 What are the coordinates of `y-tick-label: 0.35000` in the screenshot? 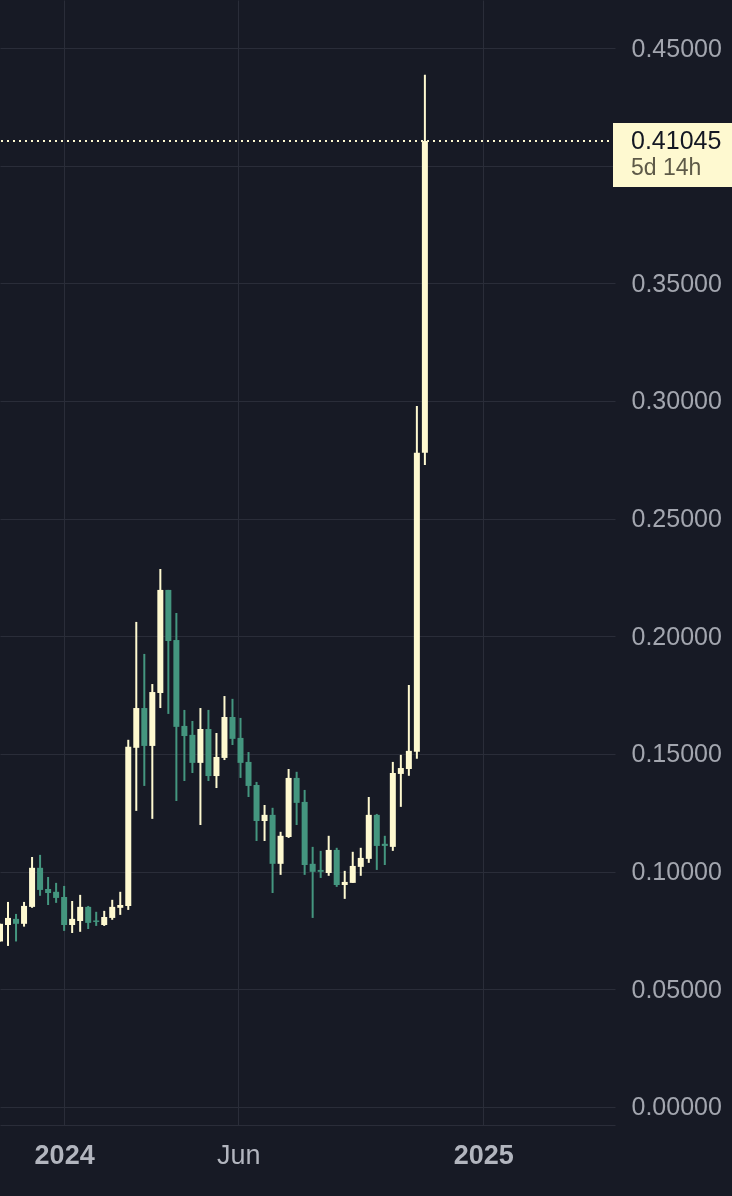 It's located at (676, 282).